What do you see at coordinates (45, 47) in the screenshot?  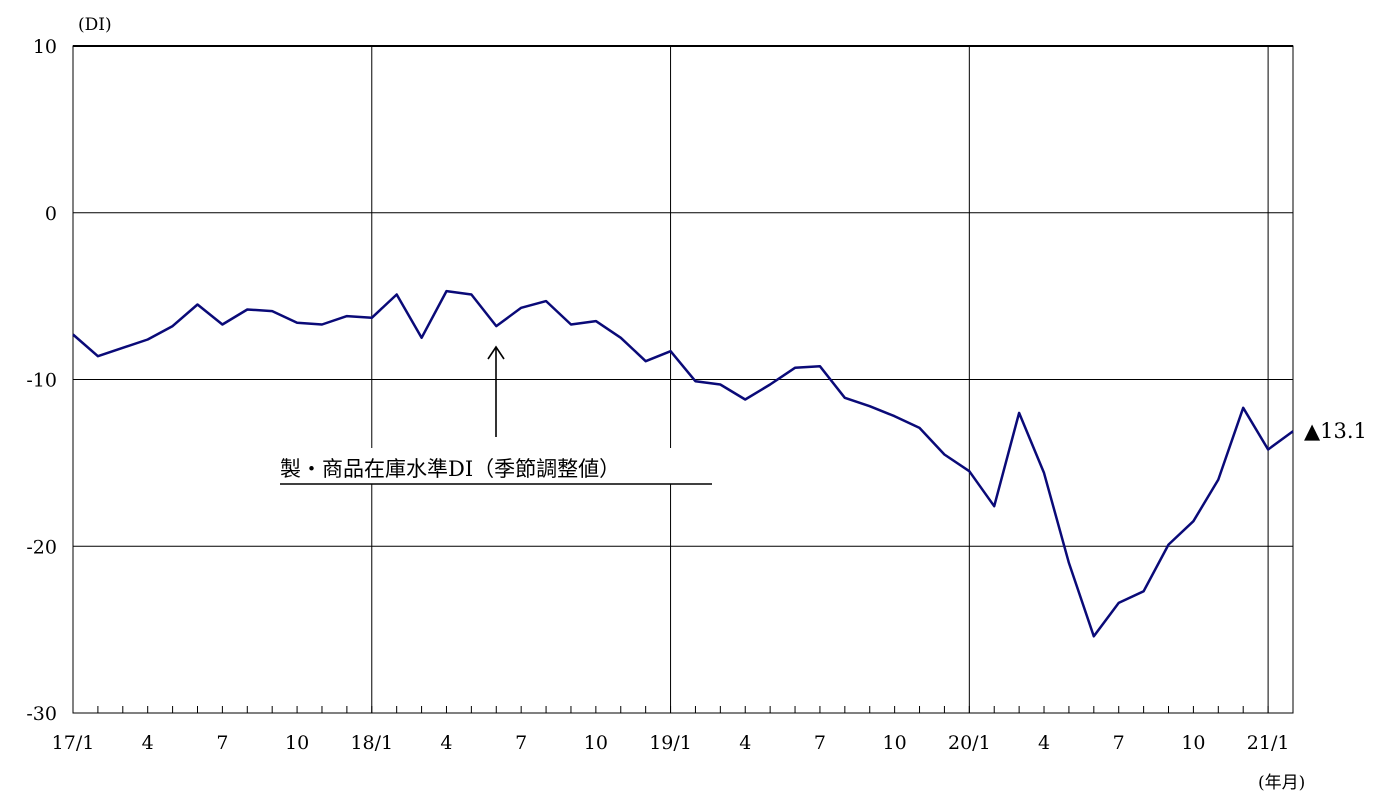 I see `y-tick-label: 10` at bounding box center [45, 47].